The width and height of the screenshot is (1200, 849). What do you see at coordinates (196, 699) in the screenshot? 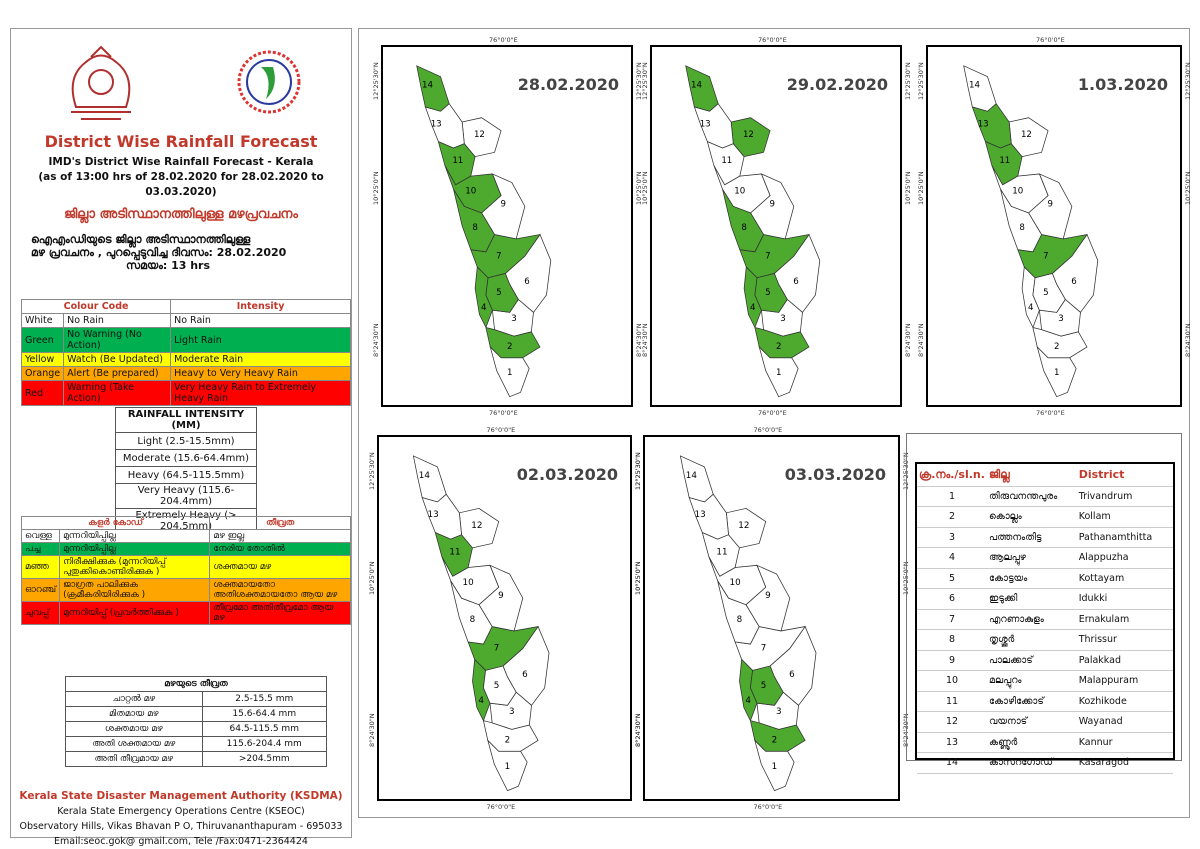
I see `ml-intensity-row: ചാറ്റൽ മഴ 2.5-15.5 mm` at bounding box center [196, 699].